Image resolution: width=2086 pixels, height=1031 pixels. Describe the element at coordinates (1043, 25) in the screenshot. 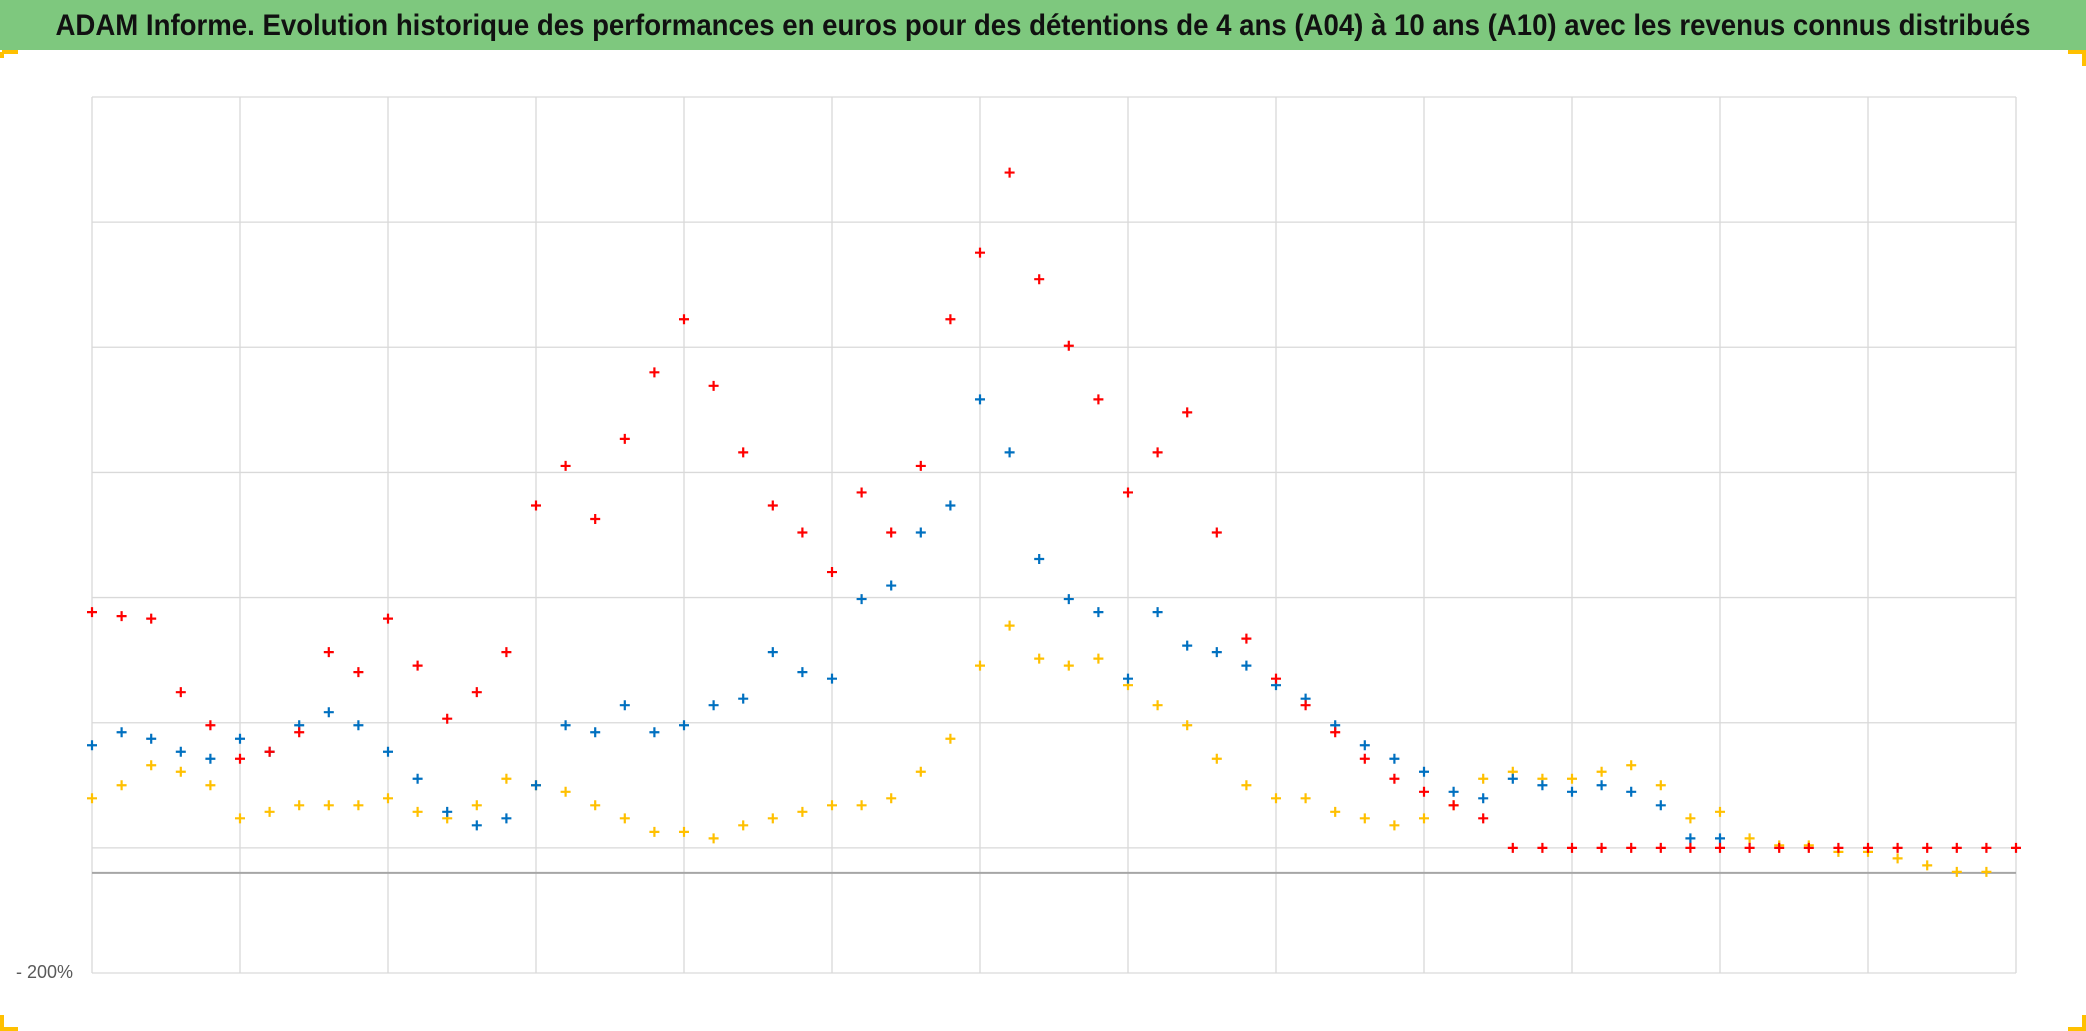

I see `title-bar` at that location.